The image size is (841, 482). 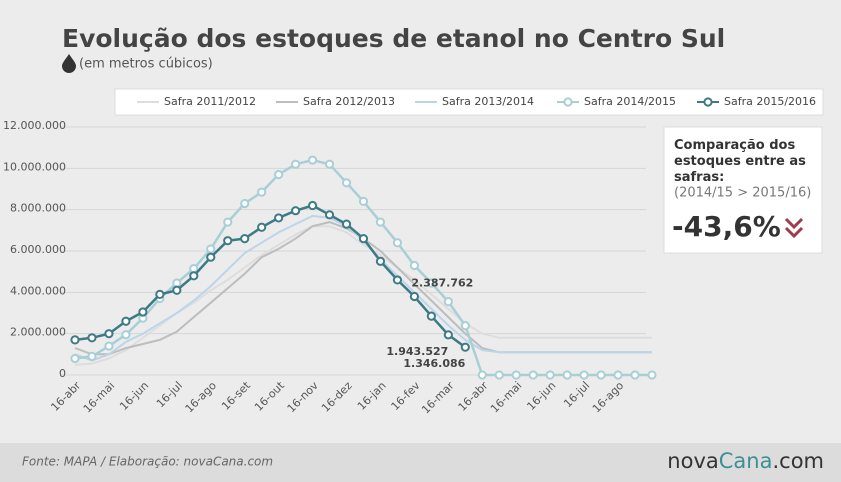 I want to click on down-icon, so click(x=794, y=228).